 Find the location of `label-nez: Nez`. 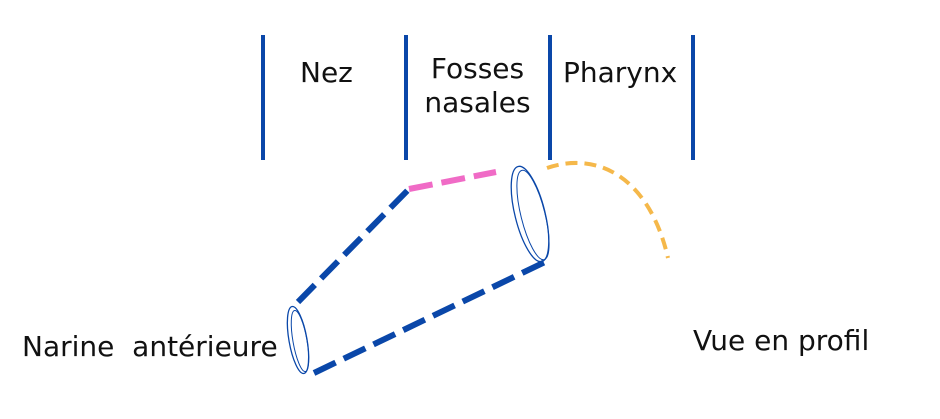

label-nez: Nez is located at coordinates (326, 72).